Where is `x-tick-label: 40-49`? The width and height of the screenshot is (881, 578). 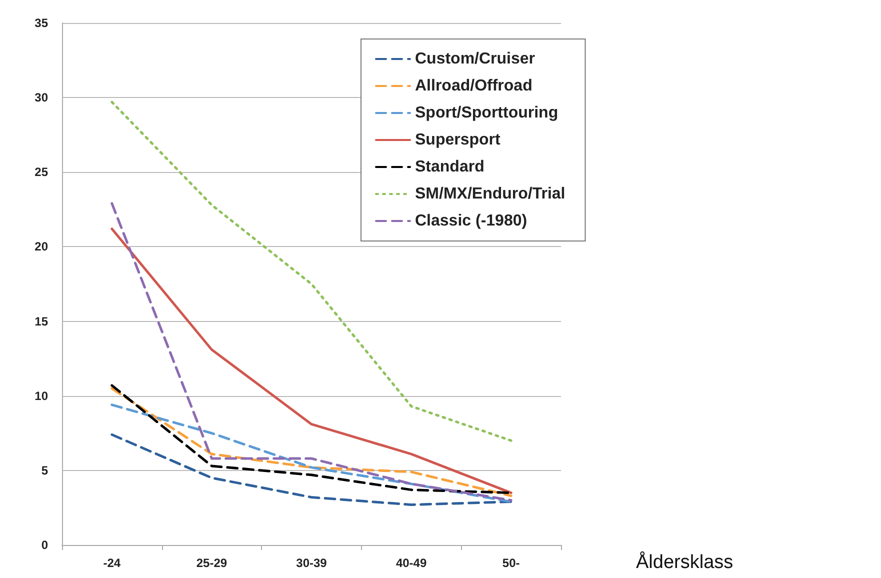
x-tick-label: 40-49 is located at coordinates (411, 563).